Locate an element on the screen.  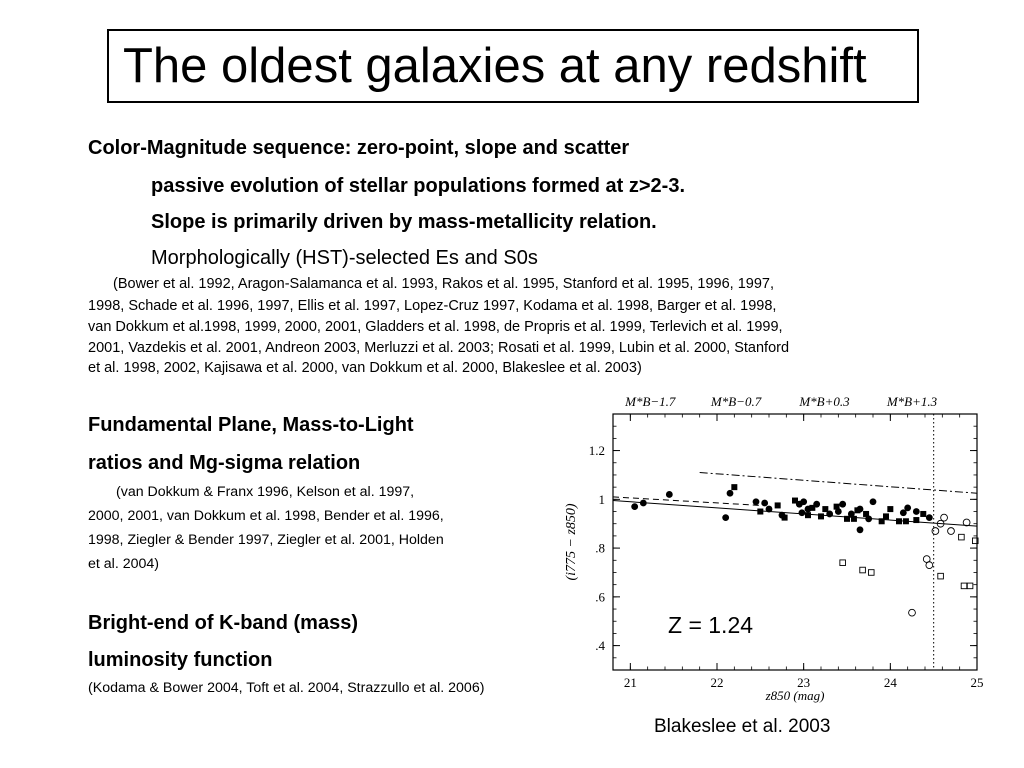
x-tick-label: 25 is located at coordinates (977, 682).